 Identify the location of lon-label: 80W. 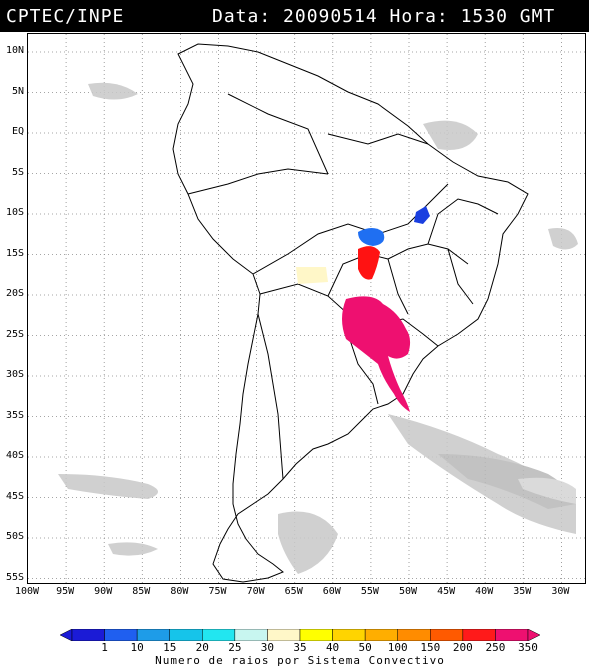
(179, 591).